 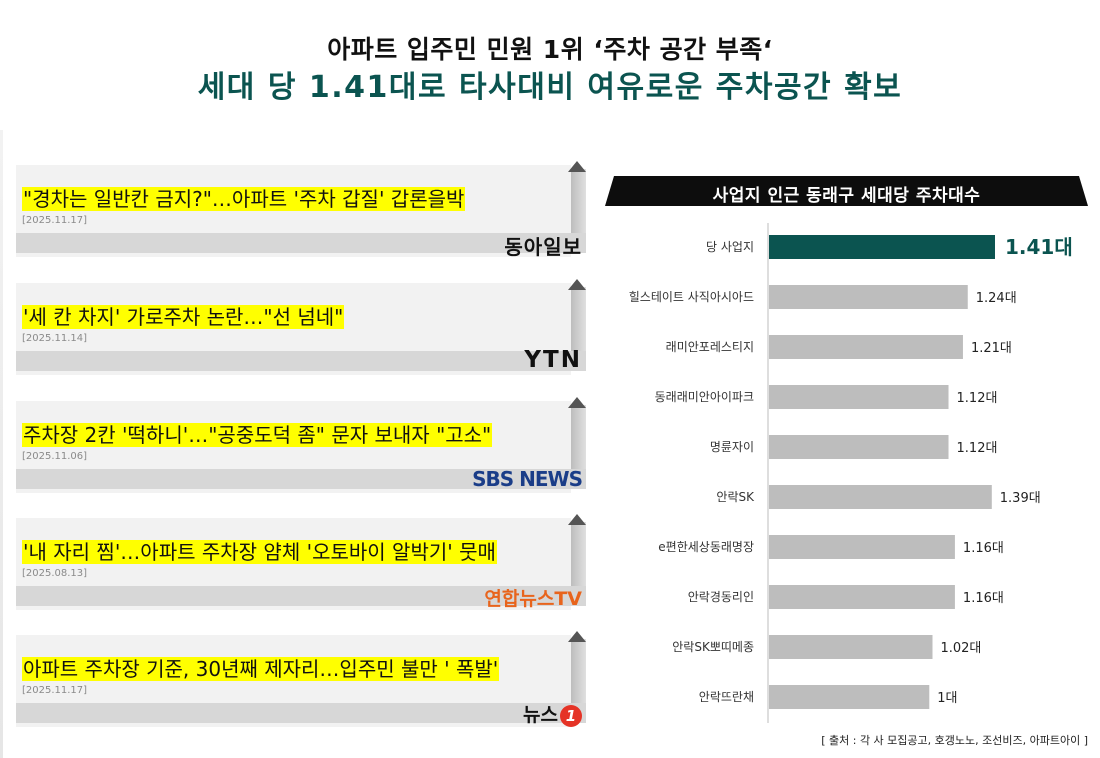 I want to click on page-subtitle: 세대 당 1.41대로 타사대비 여유로운 주차공간 확보, so click(x=550, y=87).